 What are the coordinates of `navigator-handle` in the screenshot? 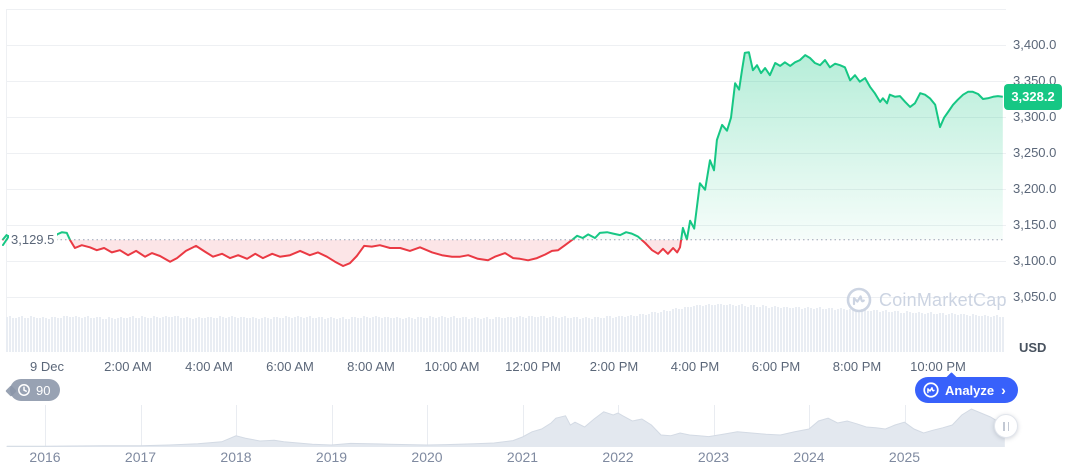 It's located at (1006, 426).